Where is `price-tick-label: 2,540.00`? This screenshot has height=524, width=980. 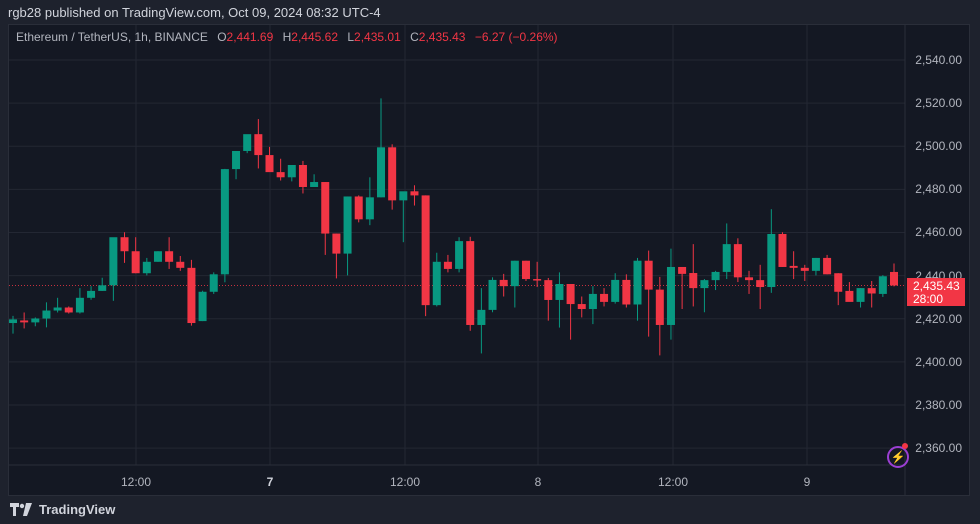 price-tick-label: 2,540.00 is located at coordinates (938, 60).